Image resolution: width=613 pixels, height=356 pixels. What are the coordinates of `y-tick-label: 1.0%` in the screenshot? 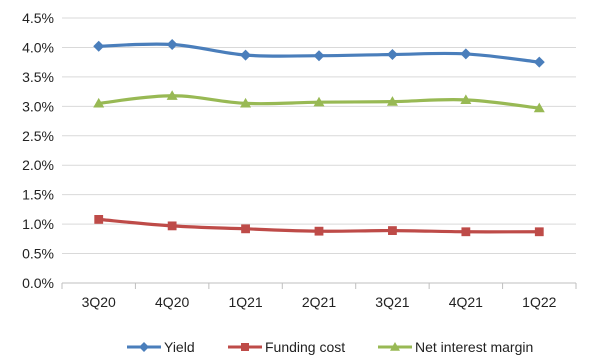 It's located at (38, 224).